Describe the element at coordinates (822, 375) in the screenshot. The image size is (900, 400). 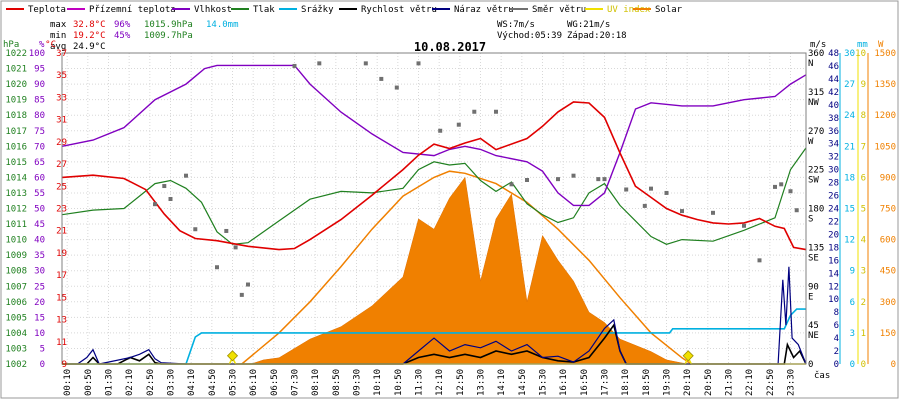
I see `time-axis-label: čas` at that location.